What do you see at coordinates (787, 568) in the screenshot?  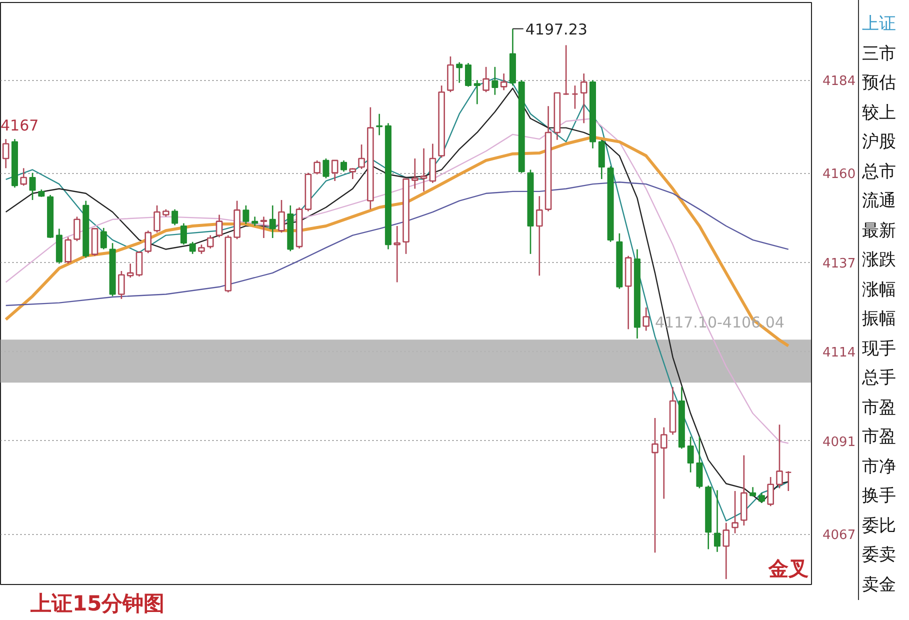 I see `annotation: 金叉` at bounding box center [787, 568].